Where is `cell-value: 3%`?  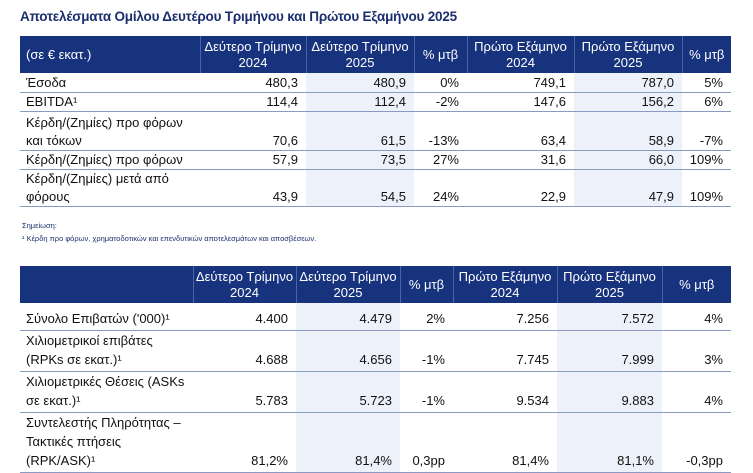 cell-value: 3% is located at coordinates (696, 351).